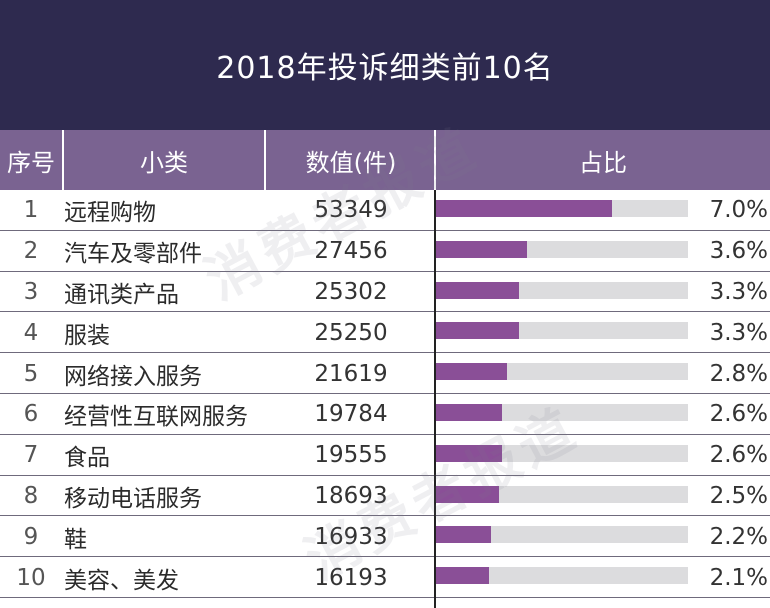 Image resolution: width=770 pixels, height=608 pixels. I want to click on table-row: 10 美容、美发 16193 2.1%, so click(385, 577).